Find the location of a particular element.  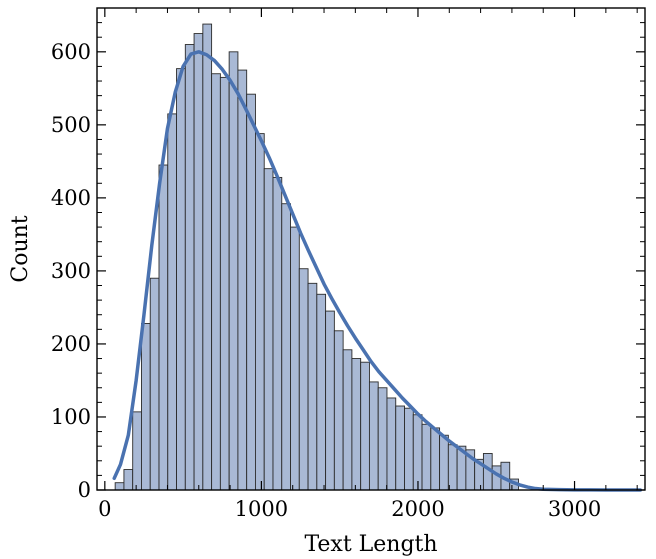

x-axis-title: Text Length is located at coordinates (370, 544).